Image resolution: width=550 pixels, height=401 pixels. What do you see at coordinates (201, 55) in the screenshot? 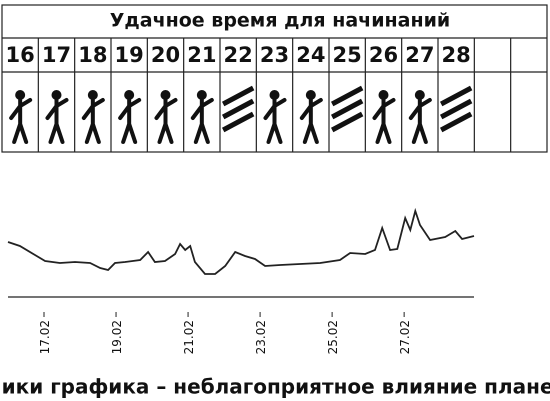
I see `day-number: 21` at bounding box center [201, 55].